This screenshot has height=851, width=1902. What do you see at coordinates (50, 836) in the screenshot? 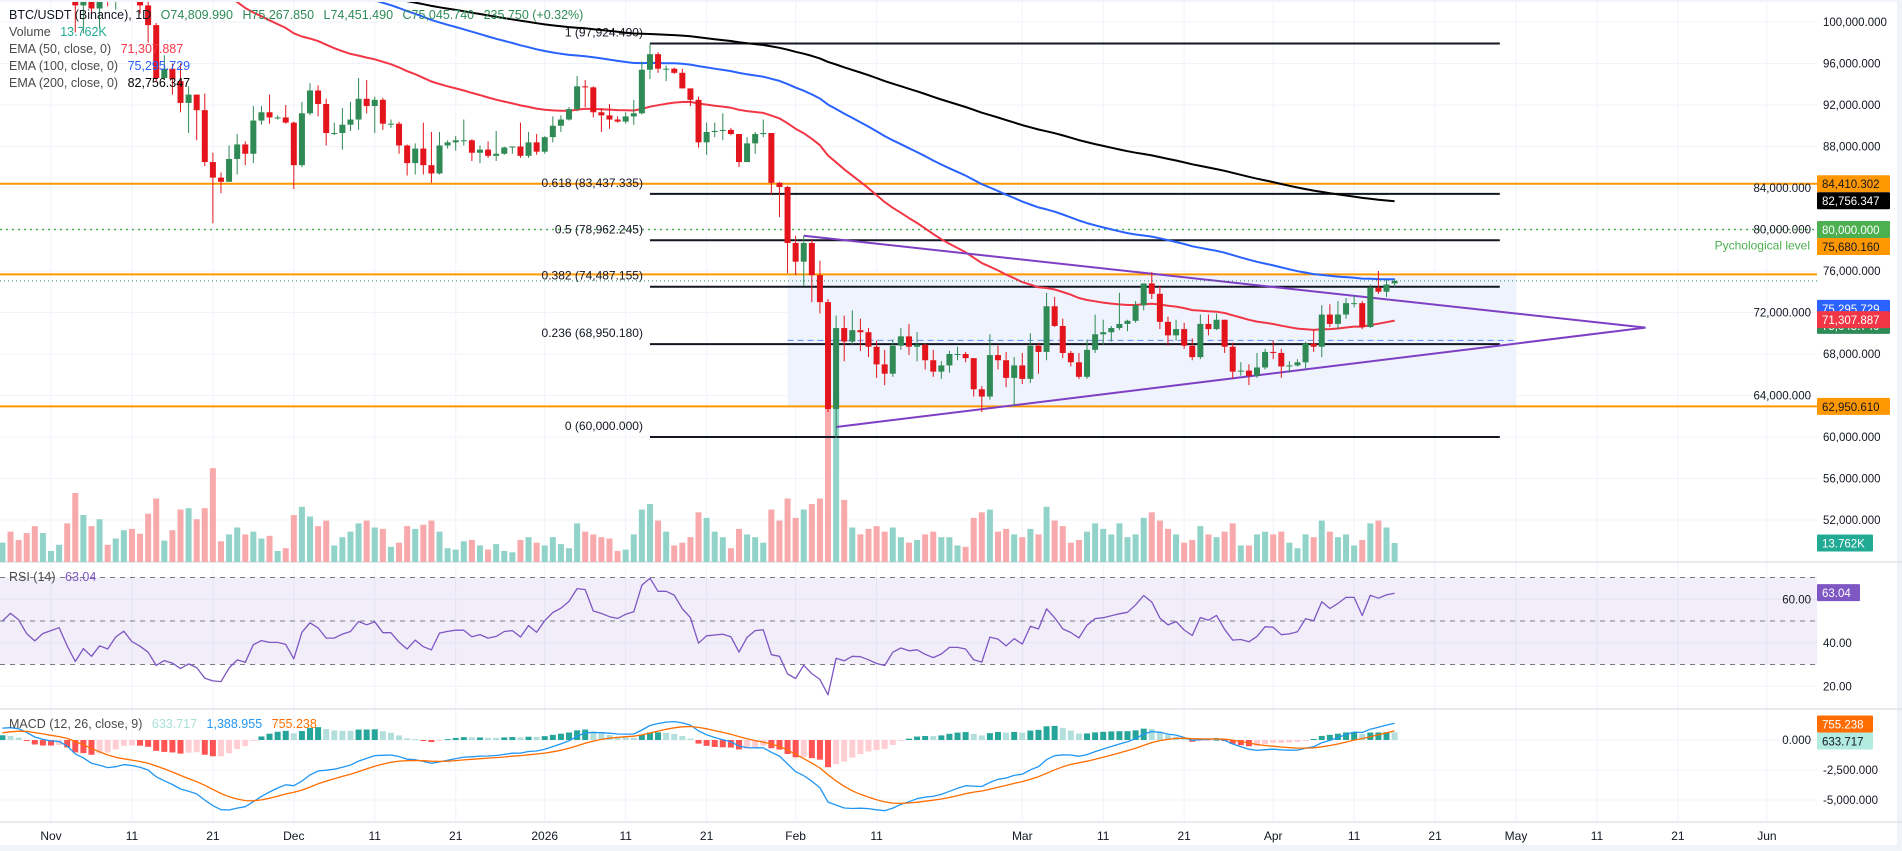
I see `time-axis-label: Nov` at bounding box center [50, 836].